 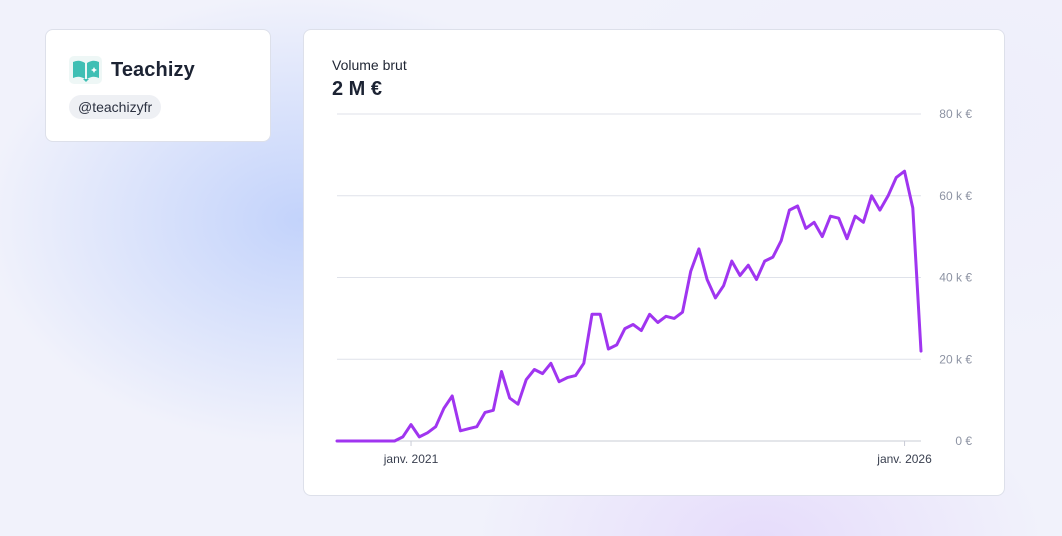 I want to click on chart-title: Volume brut, so click(x=369, y=65).